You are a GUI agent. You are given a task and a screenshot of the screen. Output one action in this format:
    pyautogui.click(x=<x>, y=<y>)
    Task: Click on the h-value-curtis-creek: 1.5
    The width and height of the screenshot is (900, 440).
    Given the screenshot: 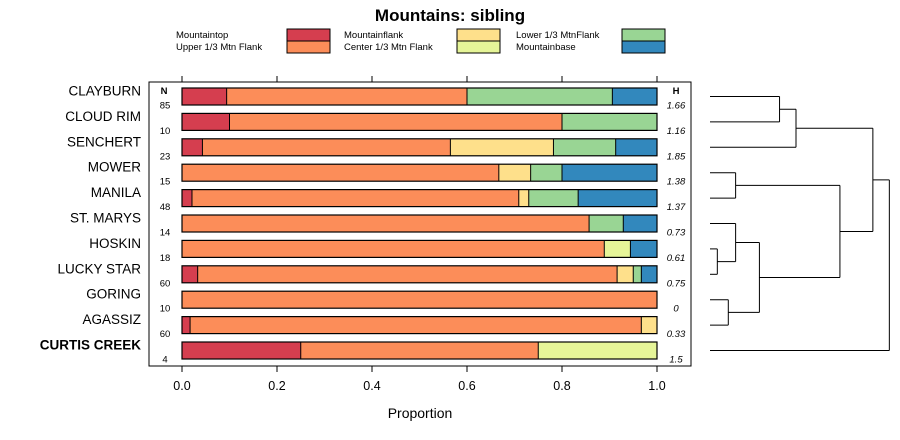 What is the action you would take?
    pyautogui.click(x=676, y=360)
    